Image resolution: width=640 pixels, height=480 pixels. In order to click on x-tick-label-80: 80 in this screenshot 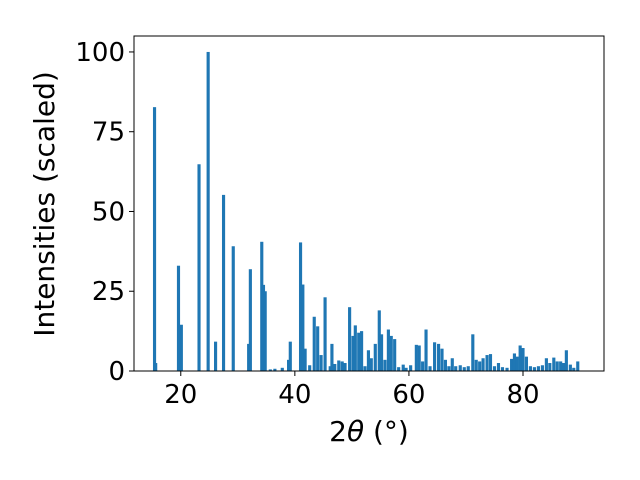, I will do `click(522, 395)`.